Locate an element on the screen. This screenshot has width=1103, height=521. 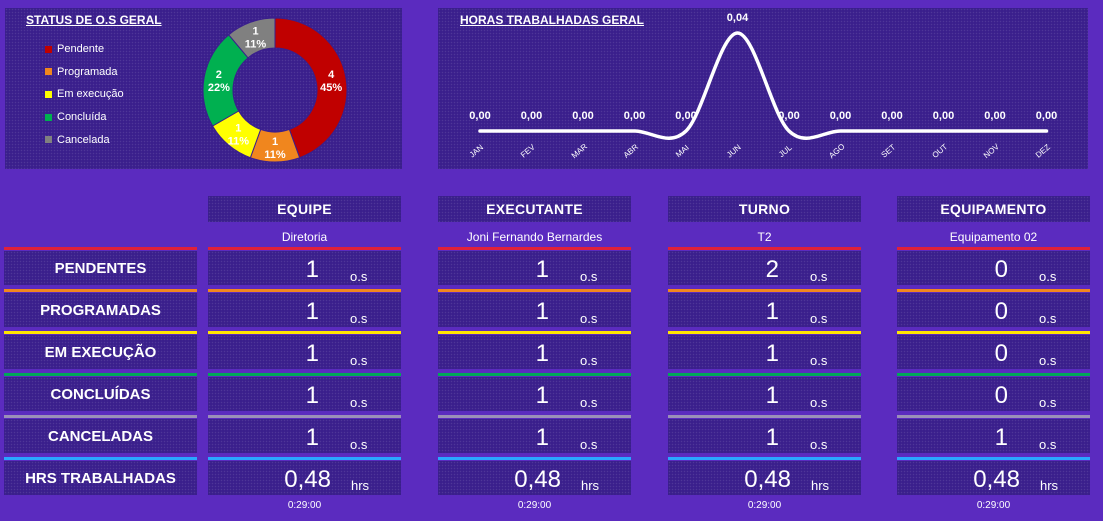
count-value: 2 is located at coordinates (772, 269).